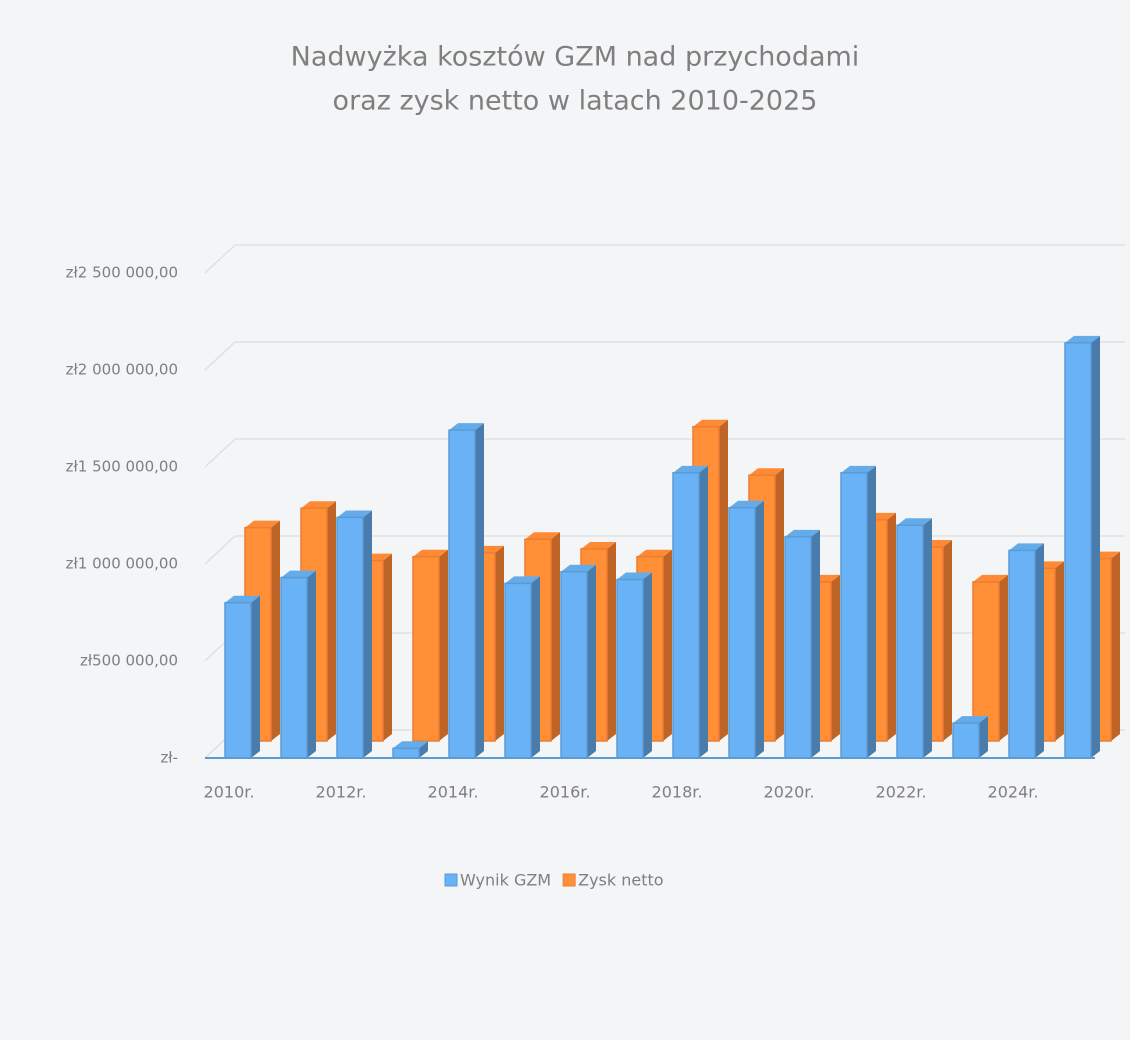  Describe the element at coordinates (122, 564) in the screenshot. I see `y-tick-label: zł1 000 000,00` at that location.